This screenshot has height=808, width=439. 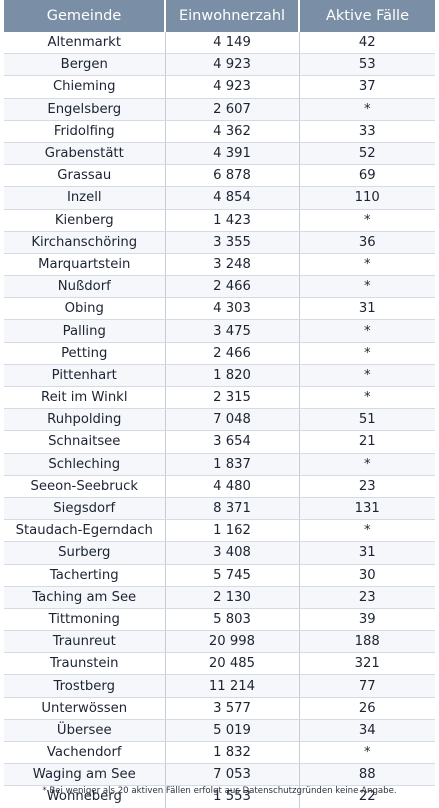 I want to click on cell-gemeinde: Chieming, so click(x=85, y=87).